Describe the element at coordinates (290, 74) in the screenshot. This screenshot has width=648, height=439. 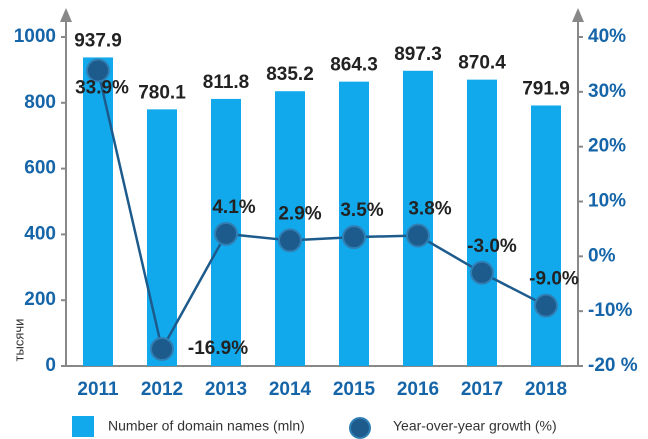
I see `bar-value-label: 835.2` at that location.